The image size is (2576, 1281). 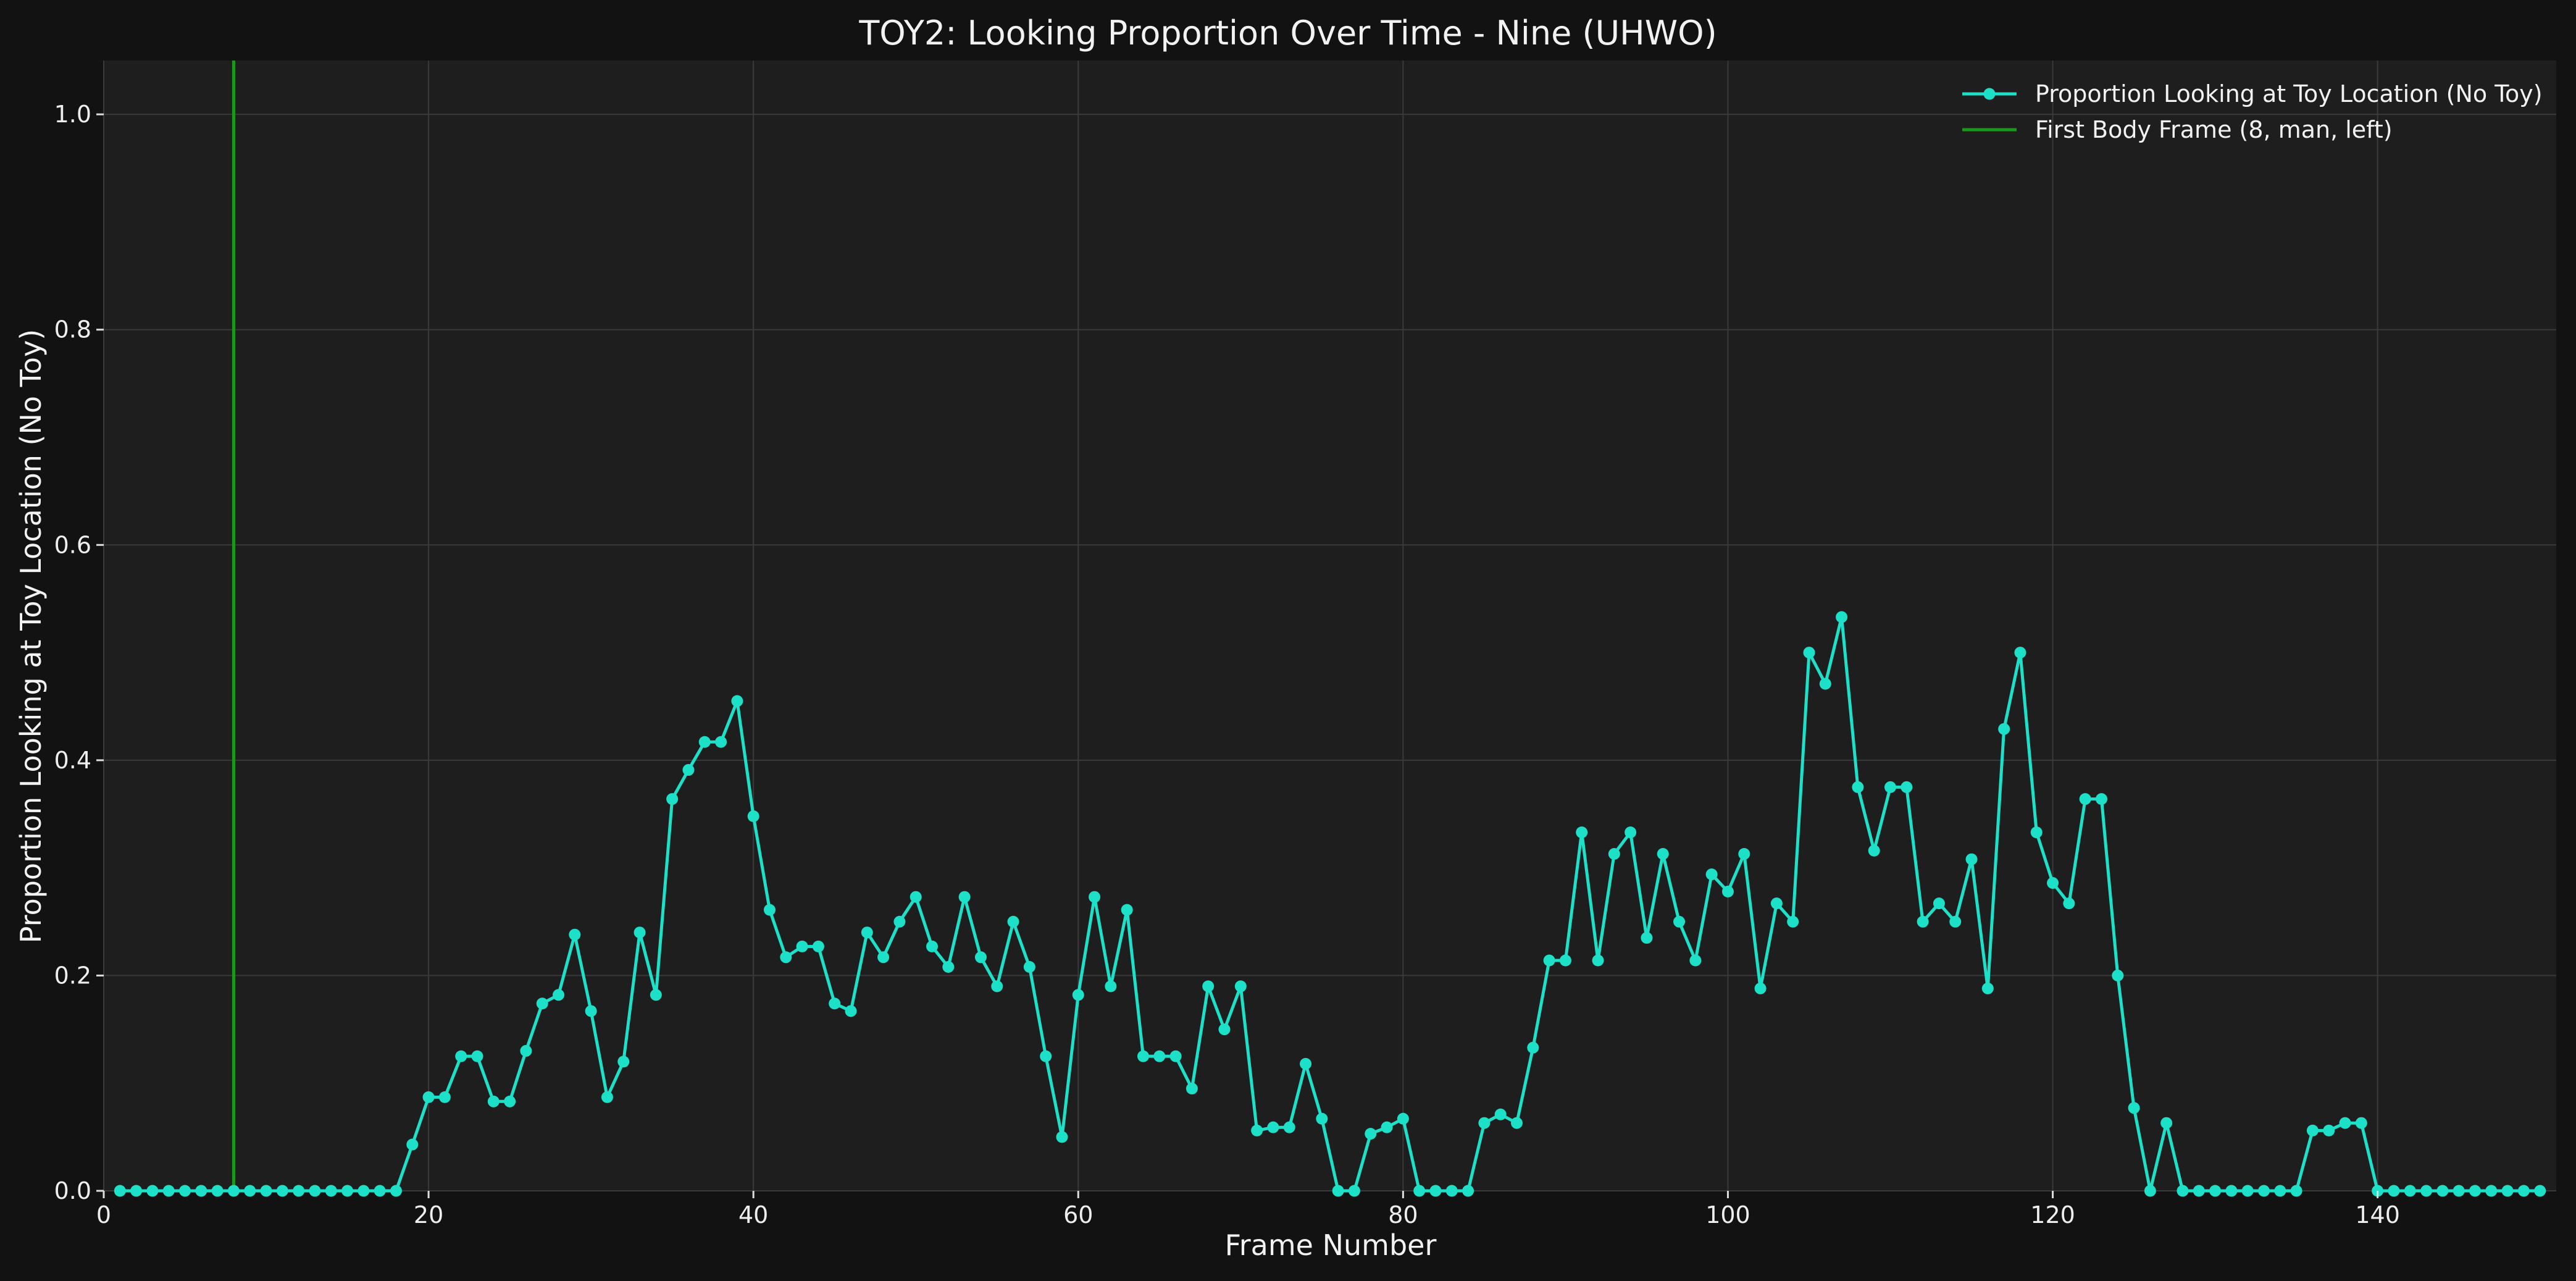 I want to click on x-tick-label: 0, so click(x=103, y=1214).